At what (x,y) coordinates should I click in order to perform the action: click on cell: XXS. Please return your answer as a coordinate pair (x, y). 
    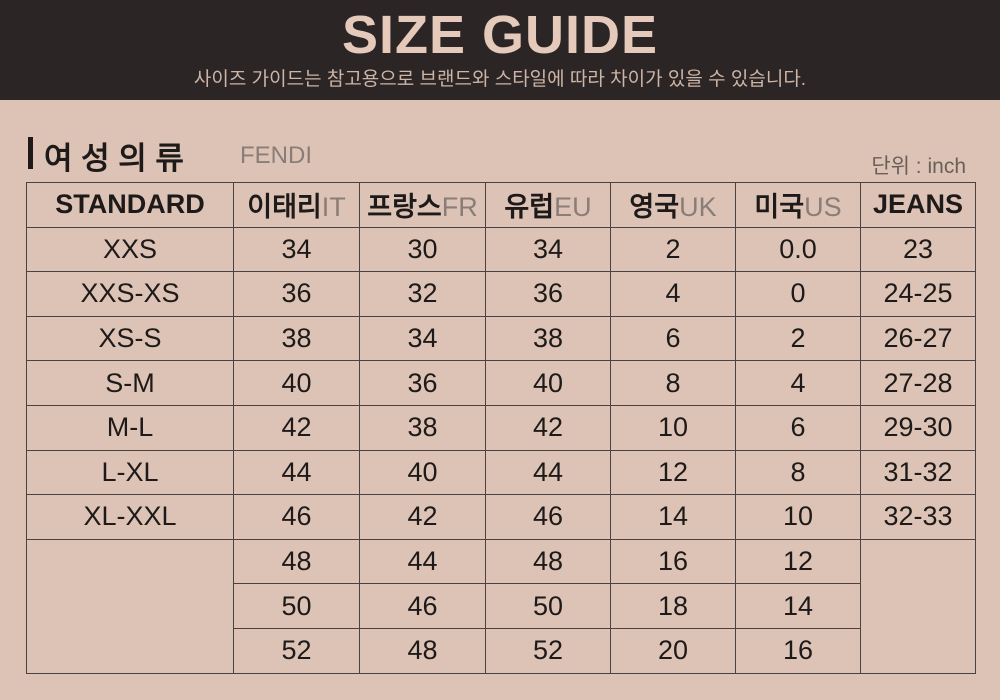
    Looking at the image, I should click on (130, 249).